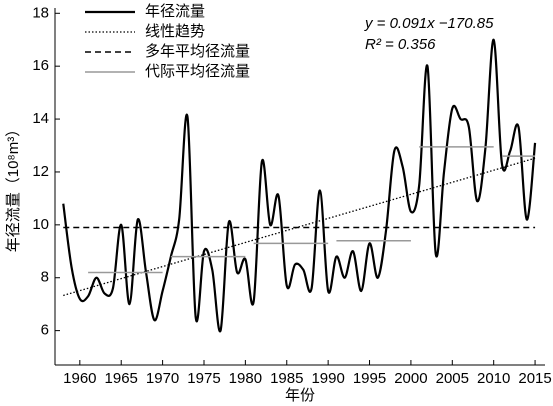 The height and width of the screenshot is (406, 553). What do you see at coordinates (45, 277) in the screenshot?
I see `y-tick-label: 8` at bounding box center [45, 277].